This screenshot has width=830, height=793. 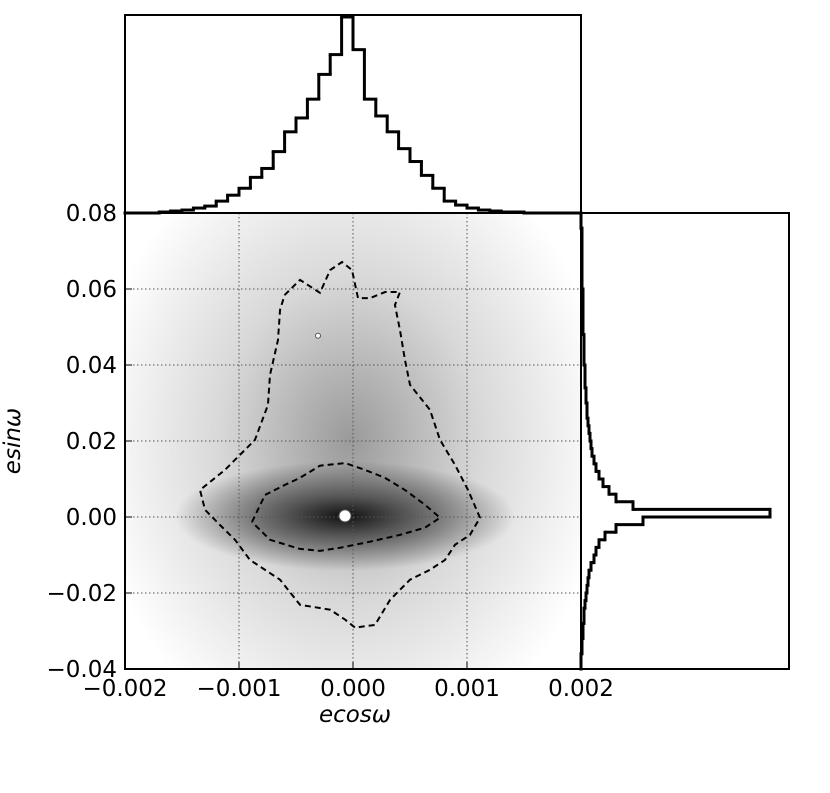 I want to click on x-tick-label: 0.001, so click(x=467, y=689).